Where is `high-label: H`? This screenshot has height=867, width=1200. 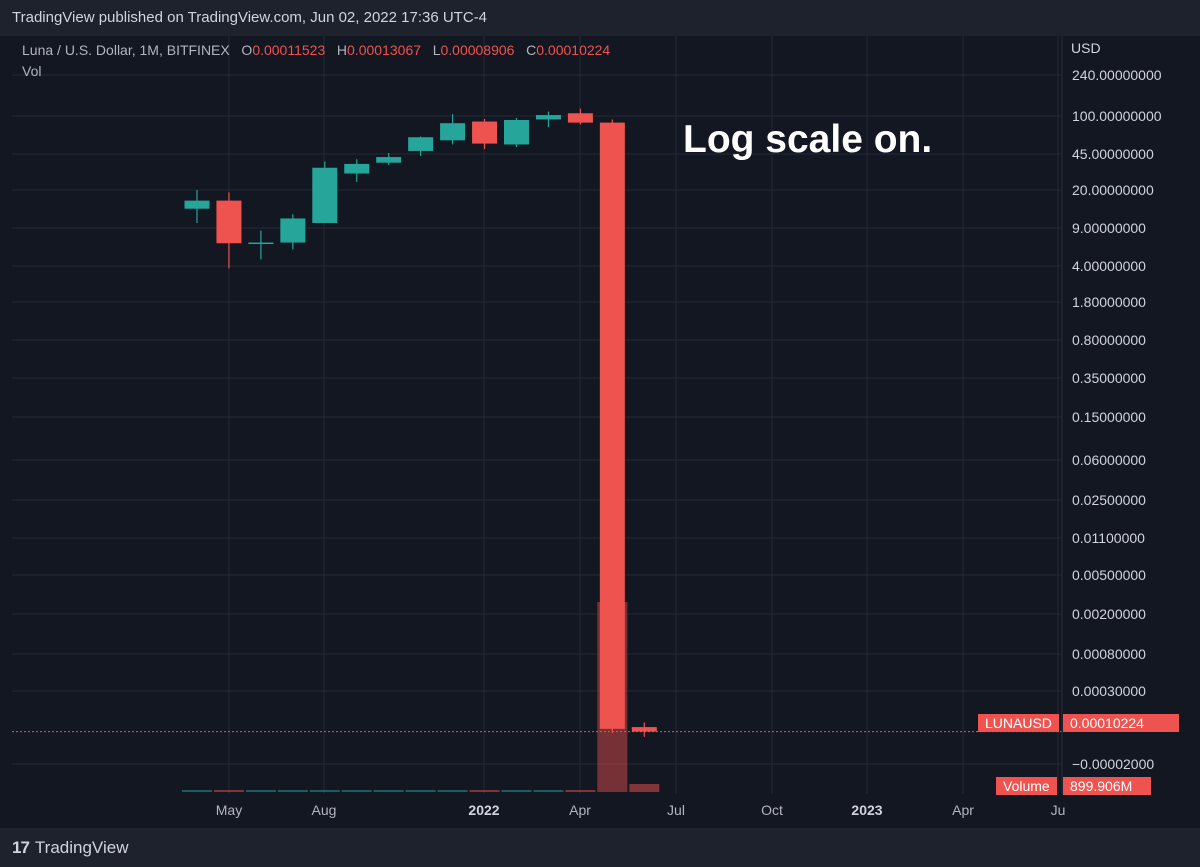 high-label: H is located at coordinates (342, 50).